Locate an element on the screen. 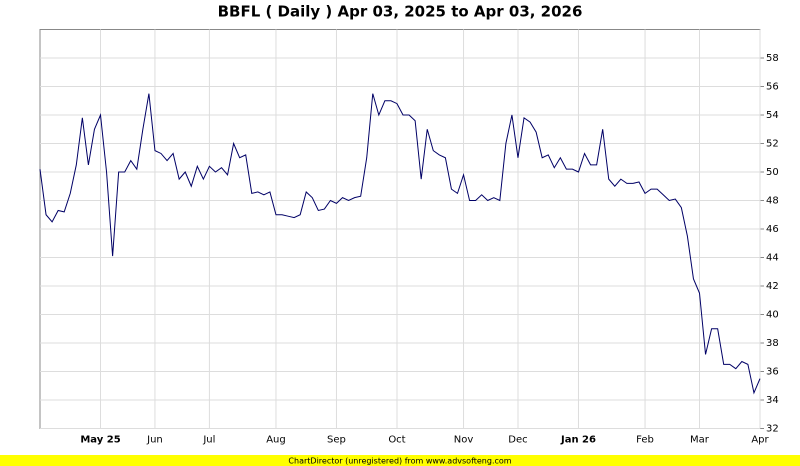 The image size is (800, 466). y-tick-label: 48 is located at coordinates (772, 201).